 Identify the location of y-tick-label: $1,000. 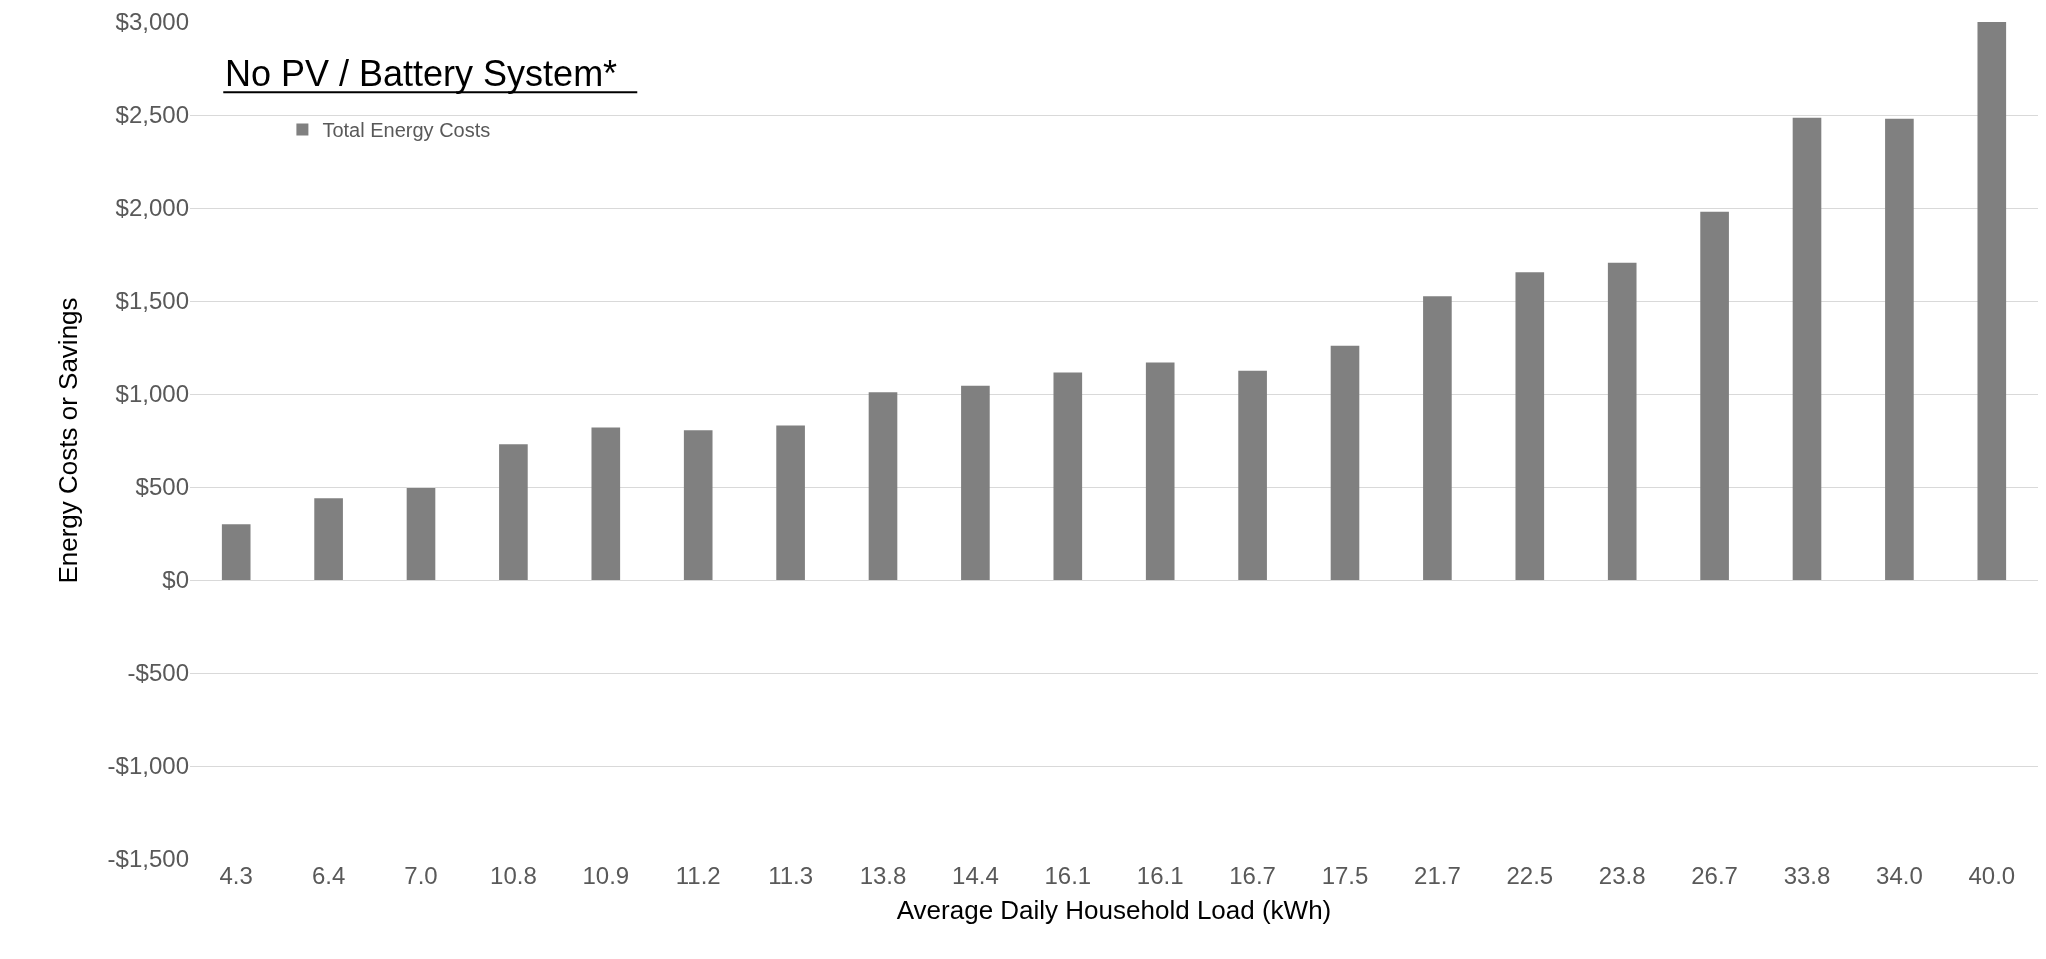
(152, 394).